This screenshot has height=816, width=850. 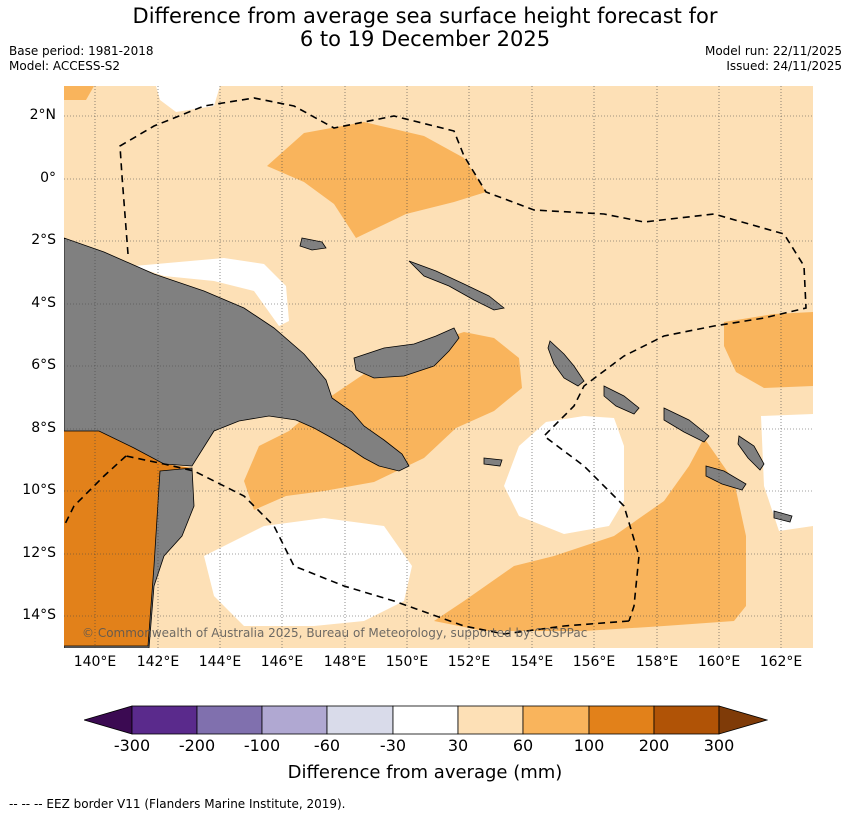 I want to click on model-run: Model run: 22/11/2025, so click(x=773, y=51).